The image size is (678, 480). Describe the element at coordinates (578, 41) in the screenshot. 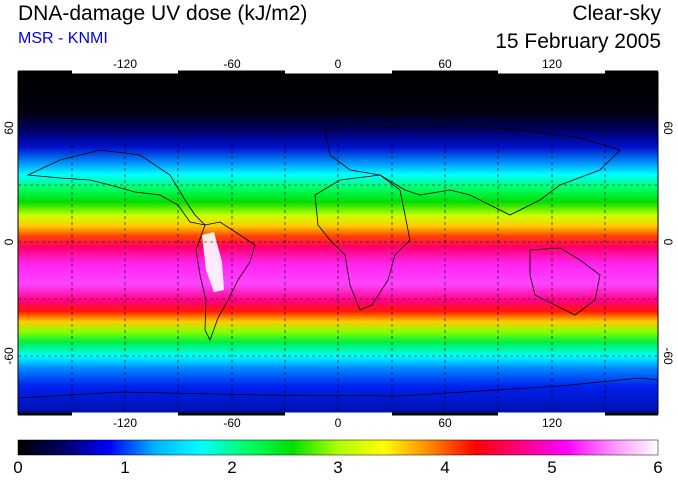

I see `map-date: 15 February 2005` at that location.